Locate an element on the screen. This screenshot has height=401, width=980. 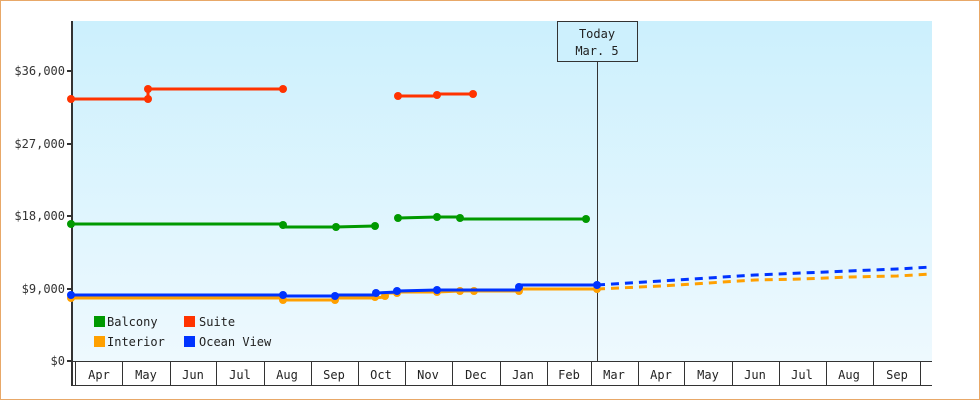
legend-label-interior: Interior is located at coordinates (136, 342).